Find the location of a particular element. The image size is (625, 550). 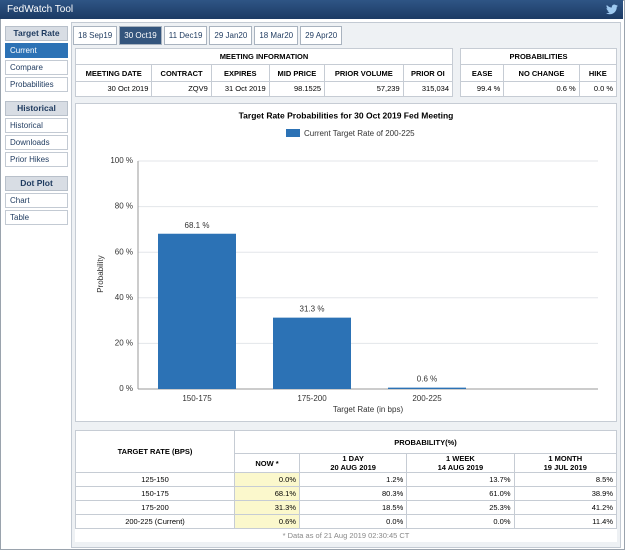

sidebar-item: Prior Hikes is located at coordinates (36, 159).